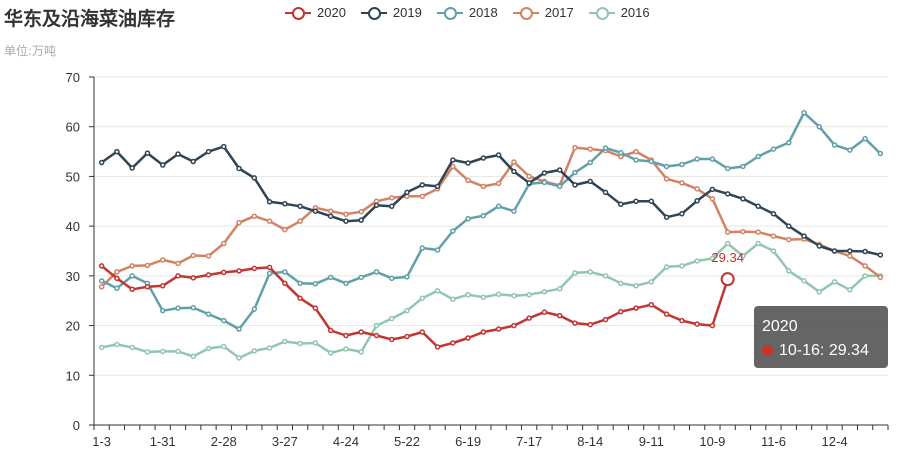 This screenshot has height=457, width=900. What do you see at coordinates (467, 12) in the screenshot?
I see `legend-item-2018: 2018` at bounding box center [467, 12].